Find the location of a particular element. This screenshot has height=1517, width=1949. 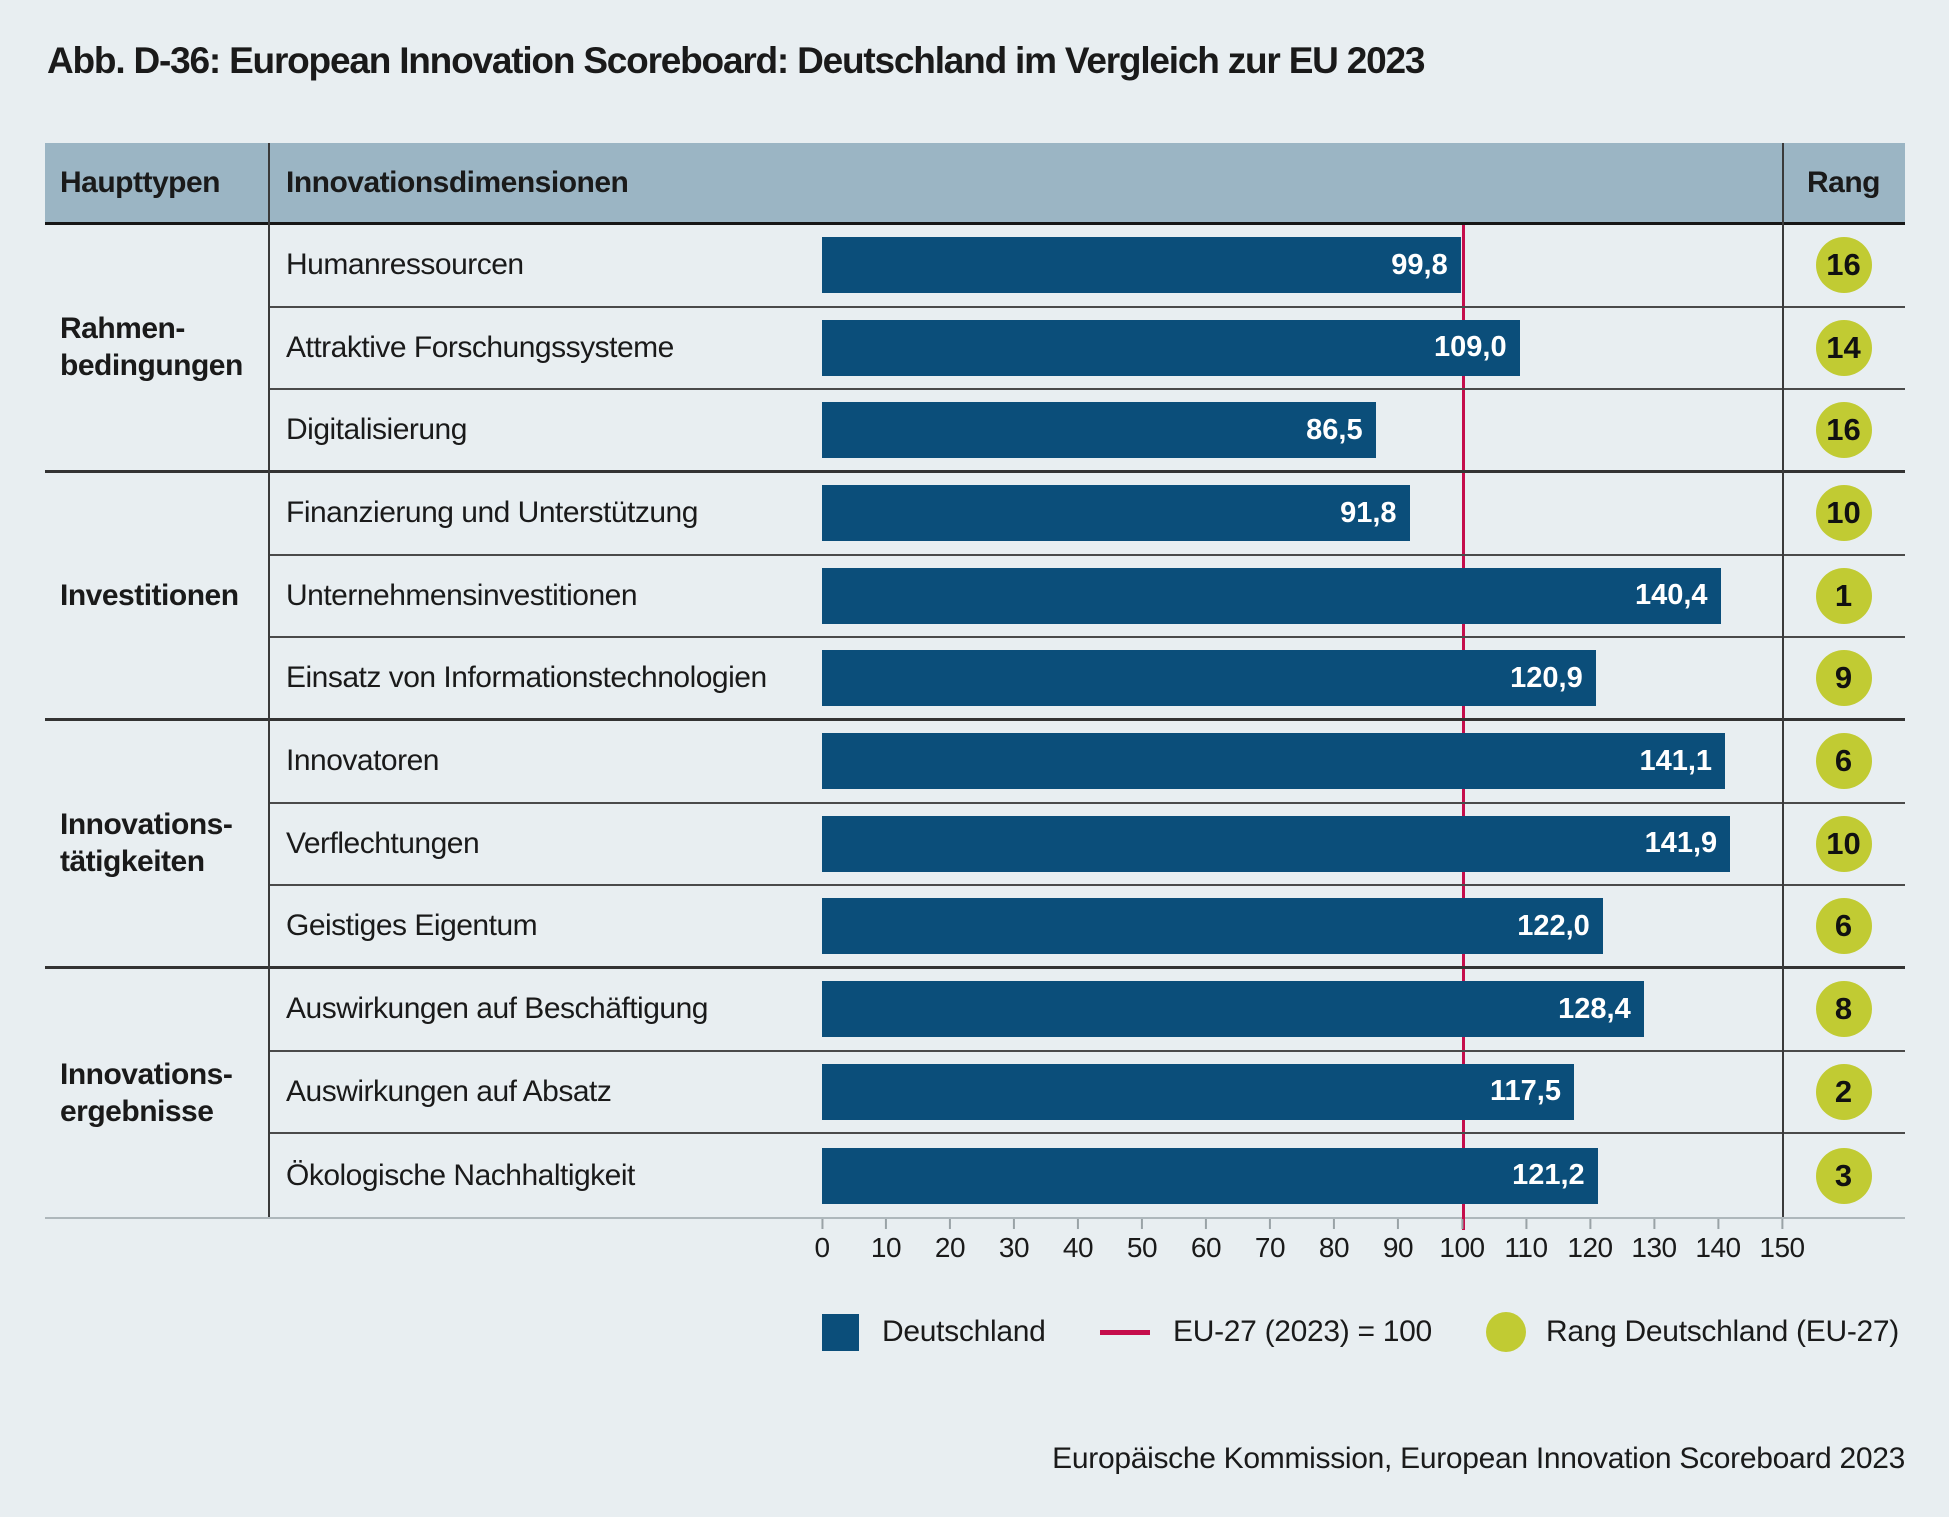

bar-cell: 122,0 is located at coordinates (1302, 927).